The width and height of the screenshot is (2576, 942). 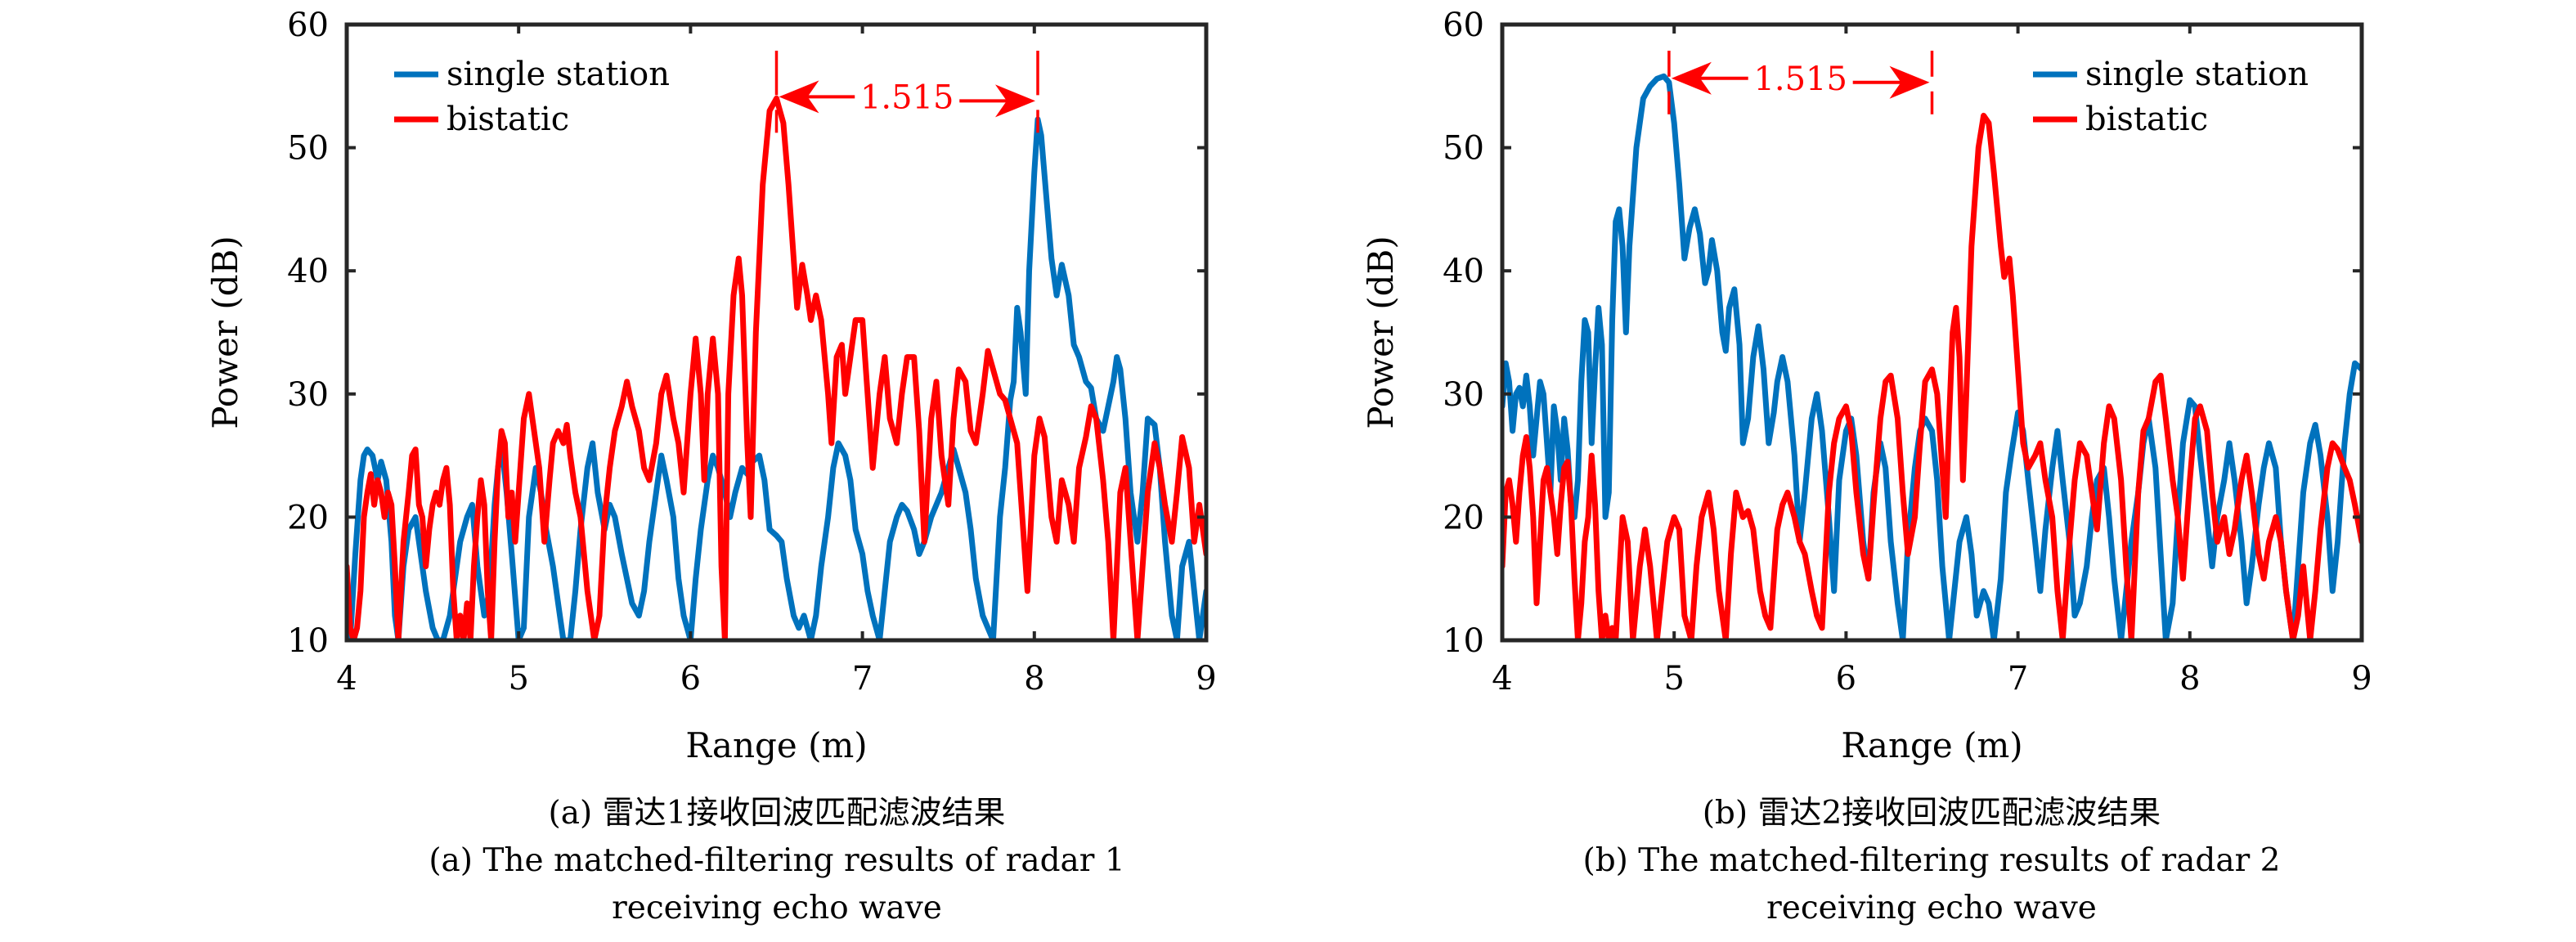 I want to click on caption-b-chinese: (b) 雷达2接收回波匹配滤波结果, so click(x=1931, y=813).